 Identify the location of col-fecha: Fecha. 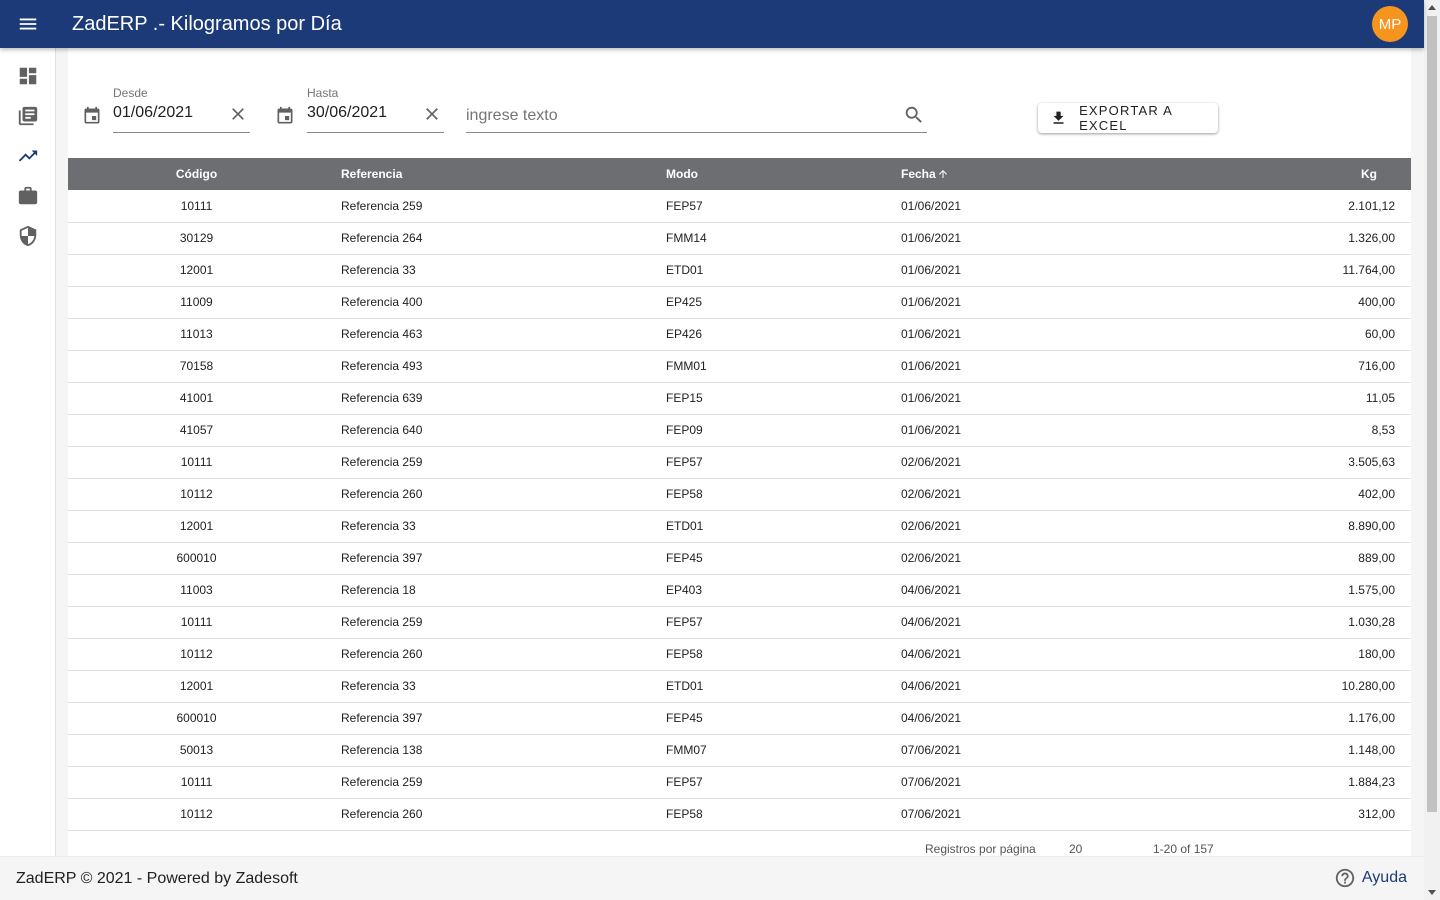
(1053, 174).